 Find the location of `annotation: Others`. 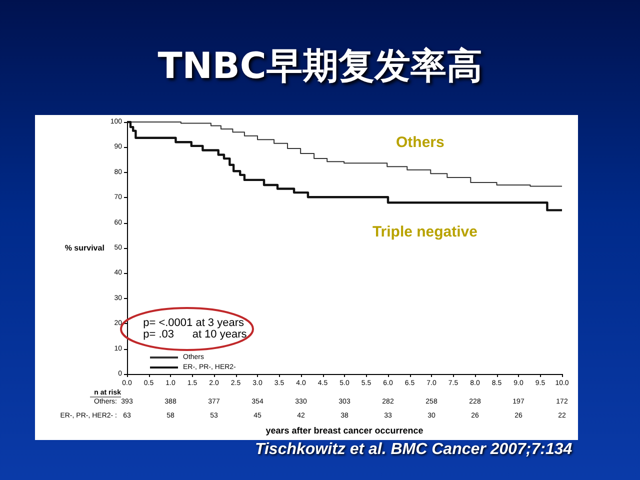

annotation: Others is located at coordinates (420, 143).